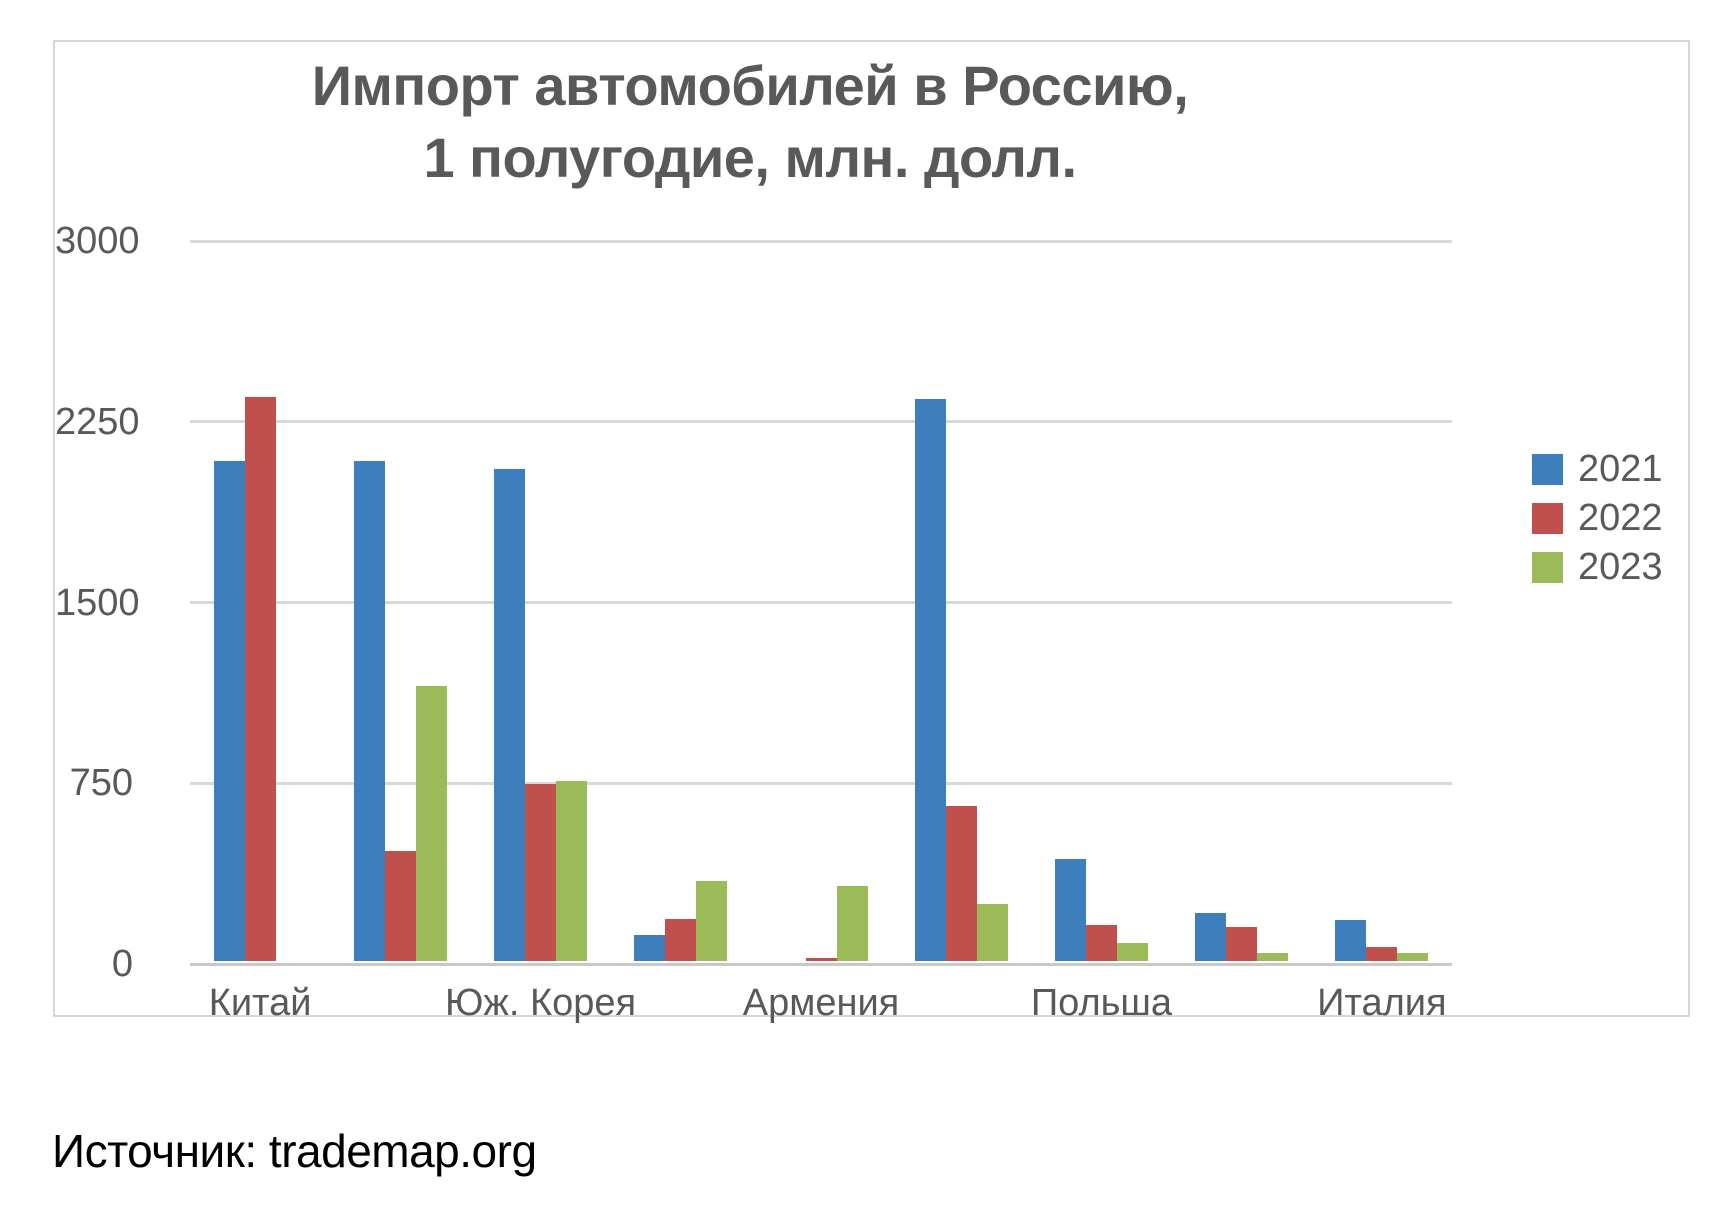  I want to click on x-axis-labels: Китай Юж. Корея Армения Польша Италия, so click(821, 1007).